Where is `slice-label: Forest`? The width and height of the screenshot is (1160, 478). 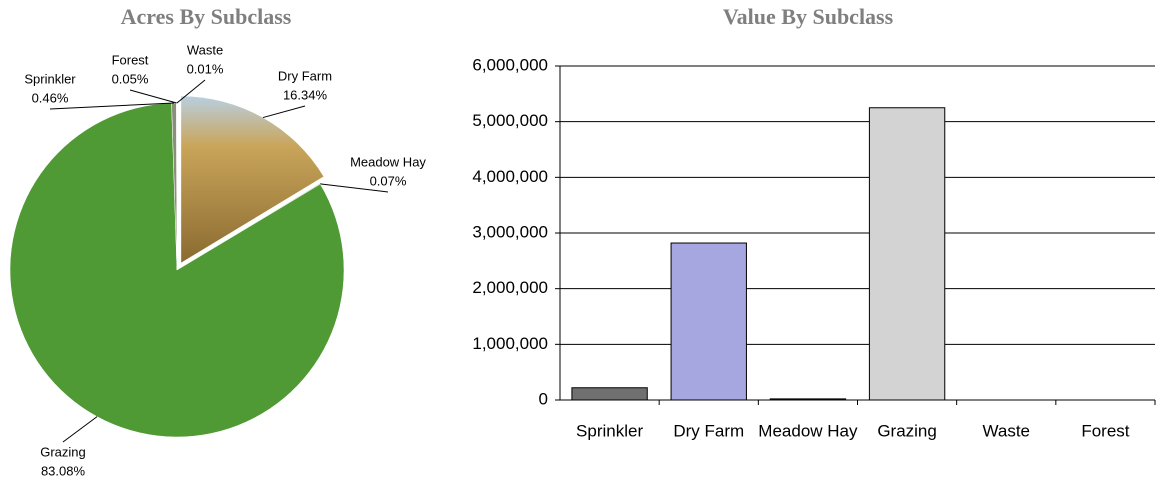 slice-label: Forest is located at coordinates (130, 59).